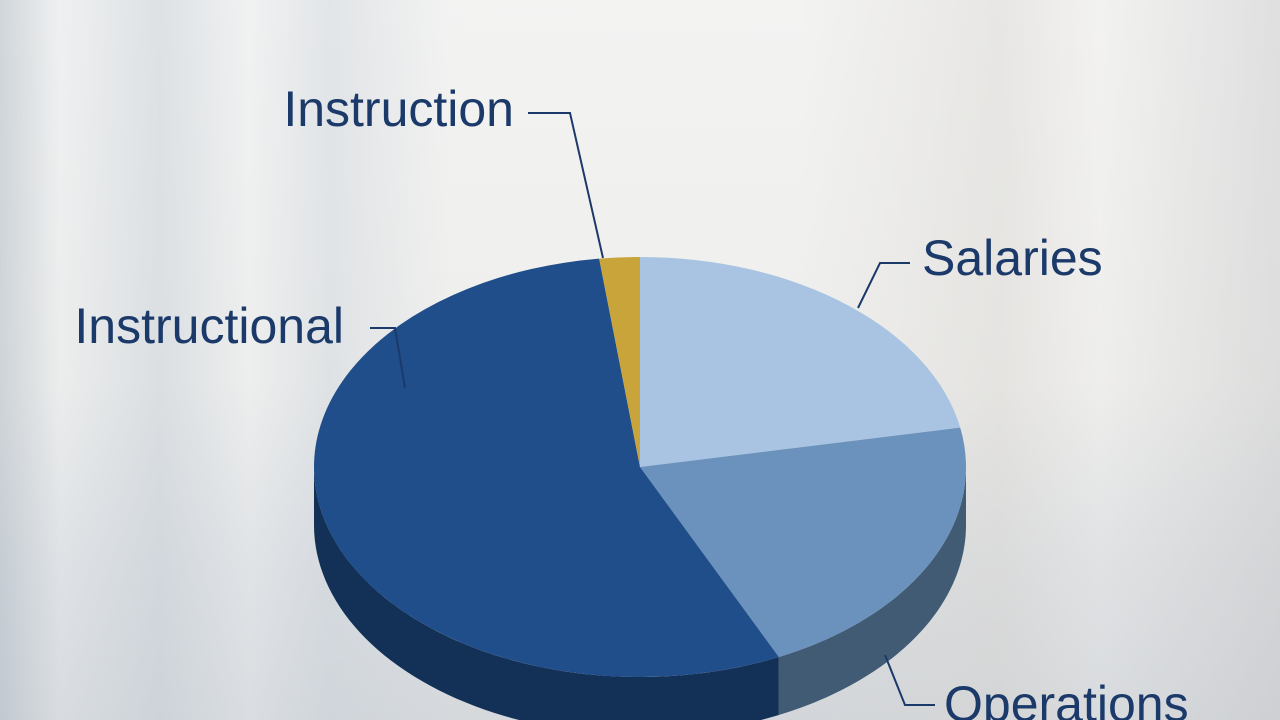  I want to click on slice-label: Operations, so click(1066, 698).